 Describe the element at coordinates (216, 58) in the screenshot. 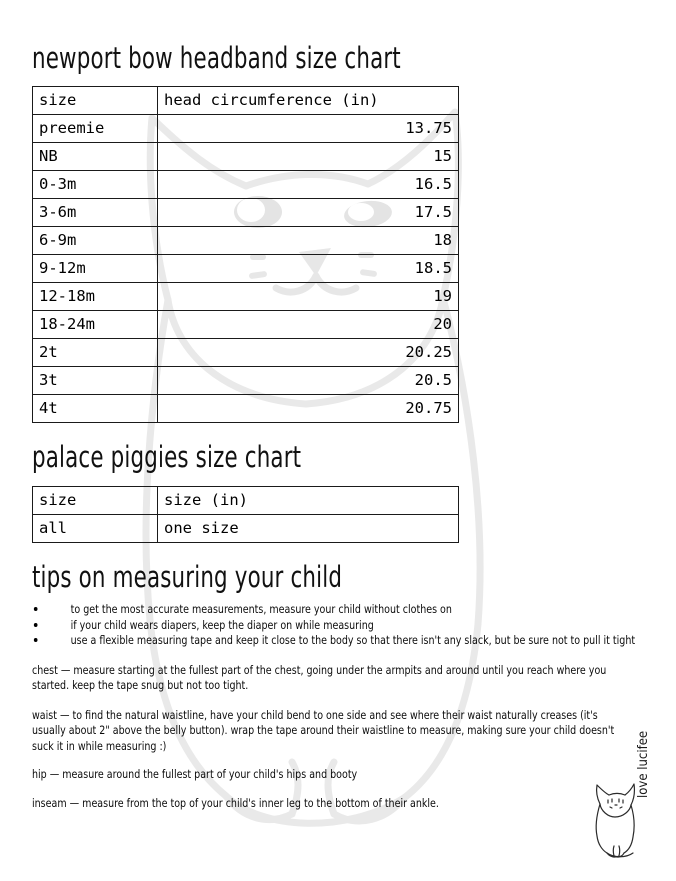

I see `headband-chart-title: newport bow headband size chart` at that location.